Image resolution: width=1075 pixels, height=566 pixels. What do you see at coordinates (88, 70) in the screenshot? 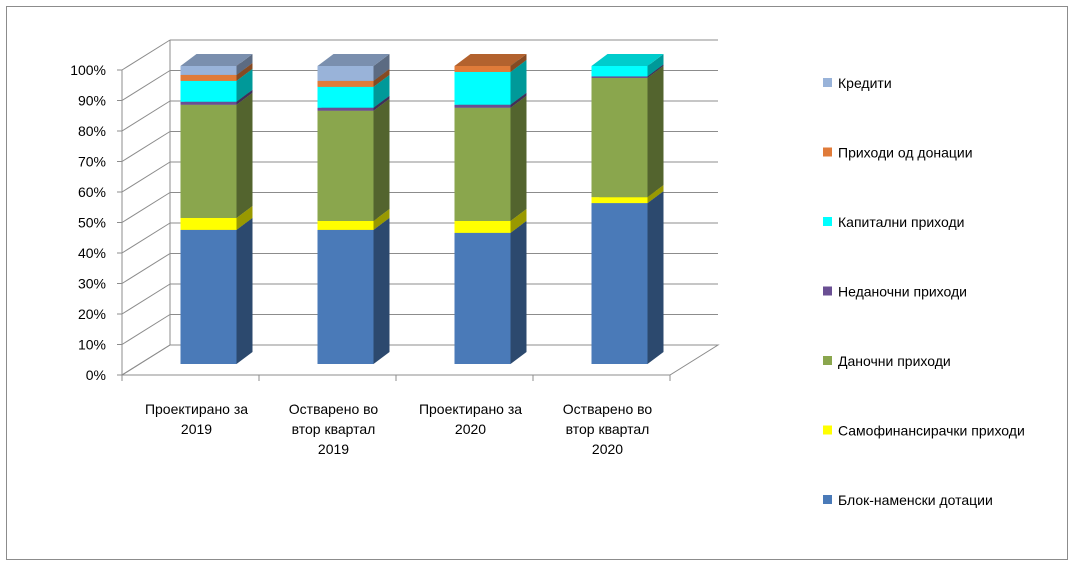
I see `y-tick-label: 100%` at bounding box center [88, 70].